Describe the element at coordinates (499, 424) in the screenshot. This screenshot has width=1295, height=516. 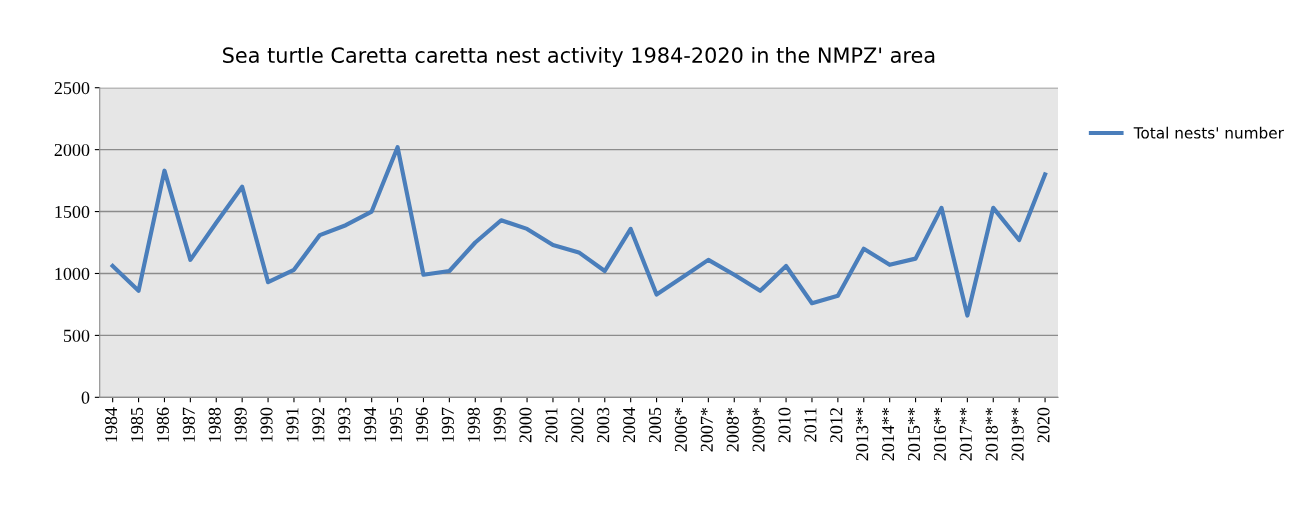
I see `x-tick-label: 1999` at that location.